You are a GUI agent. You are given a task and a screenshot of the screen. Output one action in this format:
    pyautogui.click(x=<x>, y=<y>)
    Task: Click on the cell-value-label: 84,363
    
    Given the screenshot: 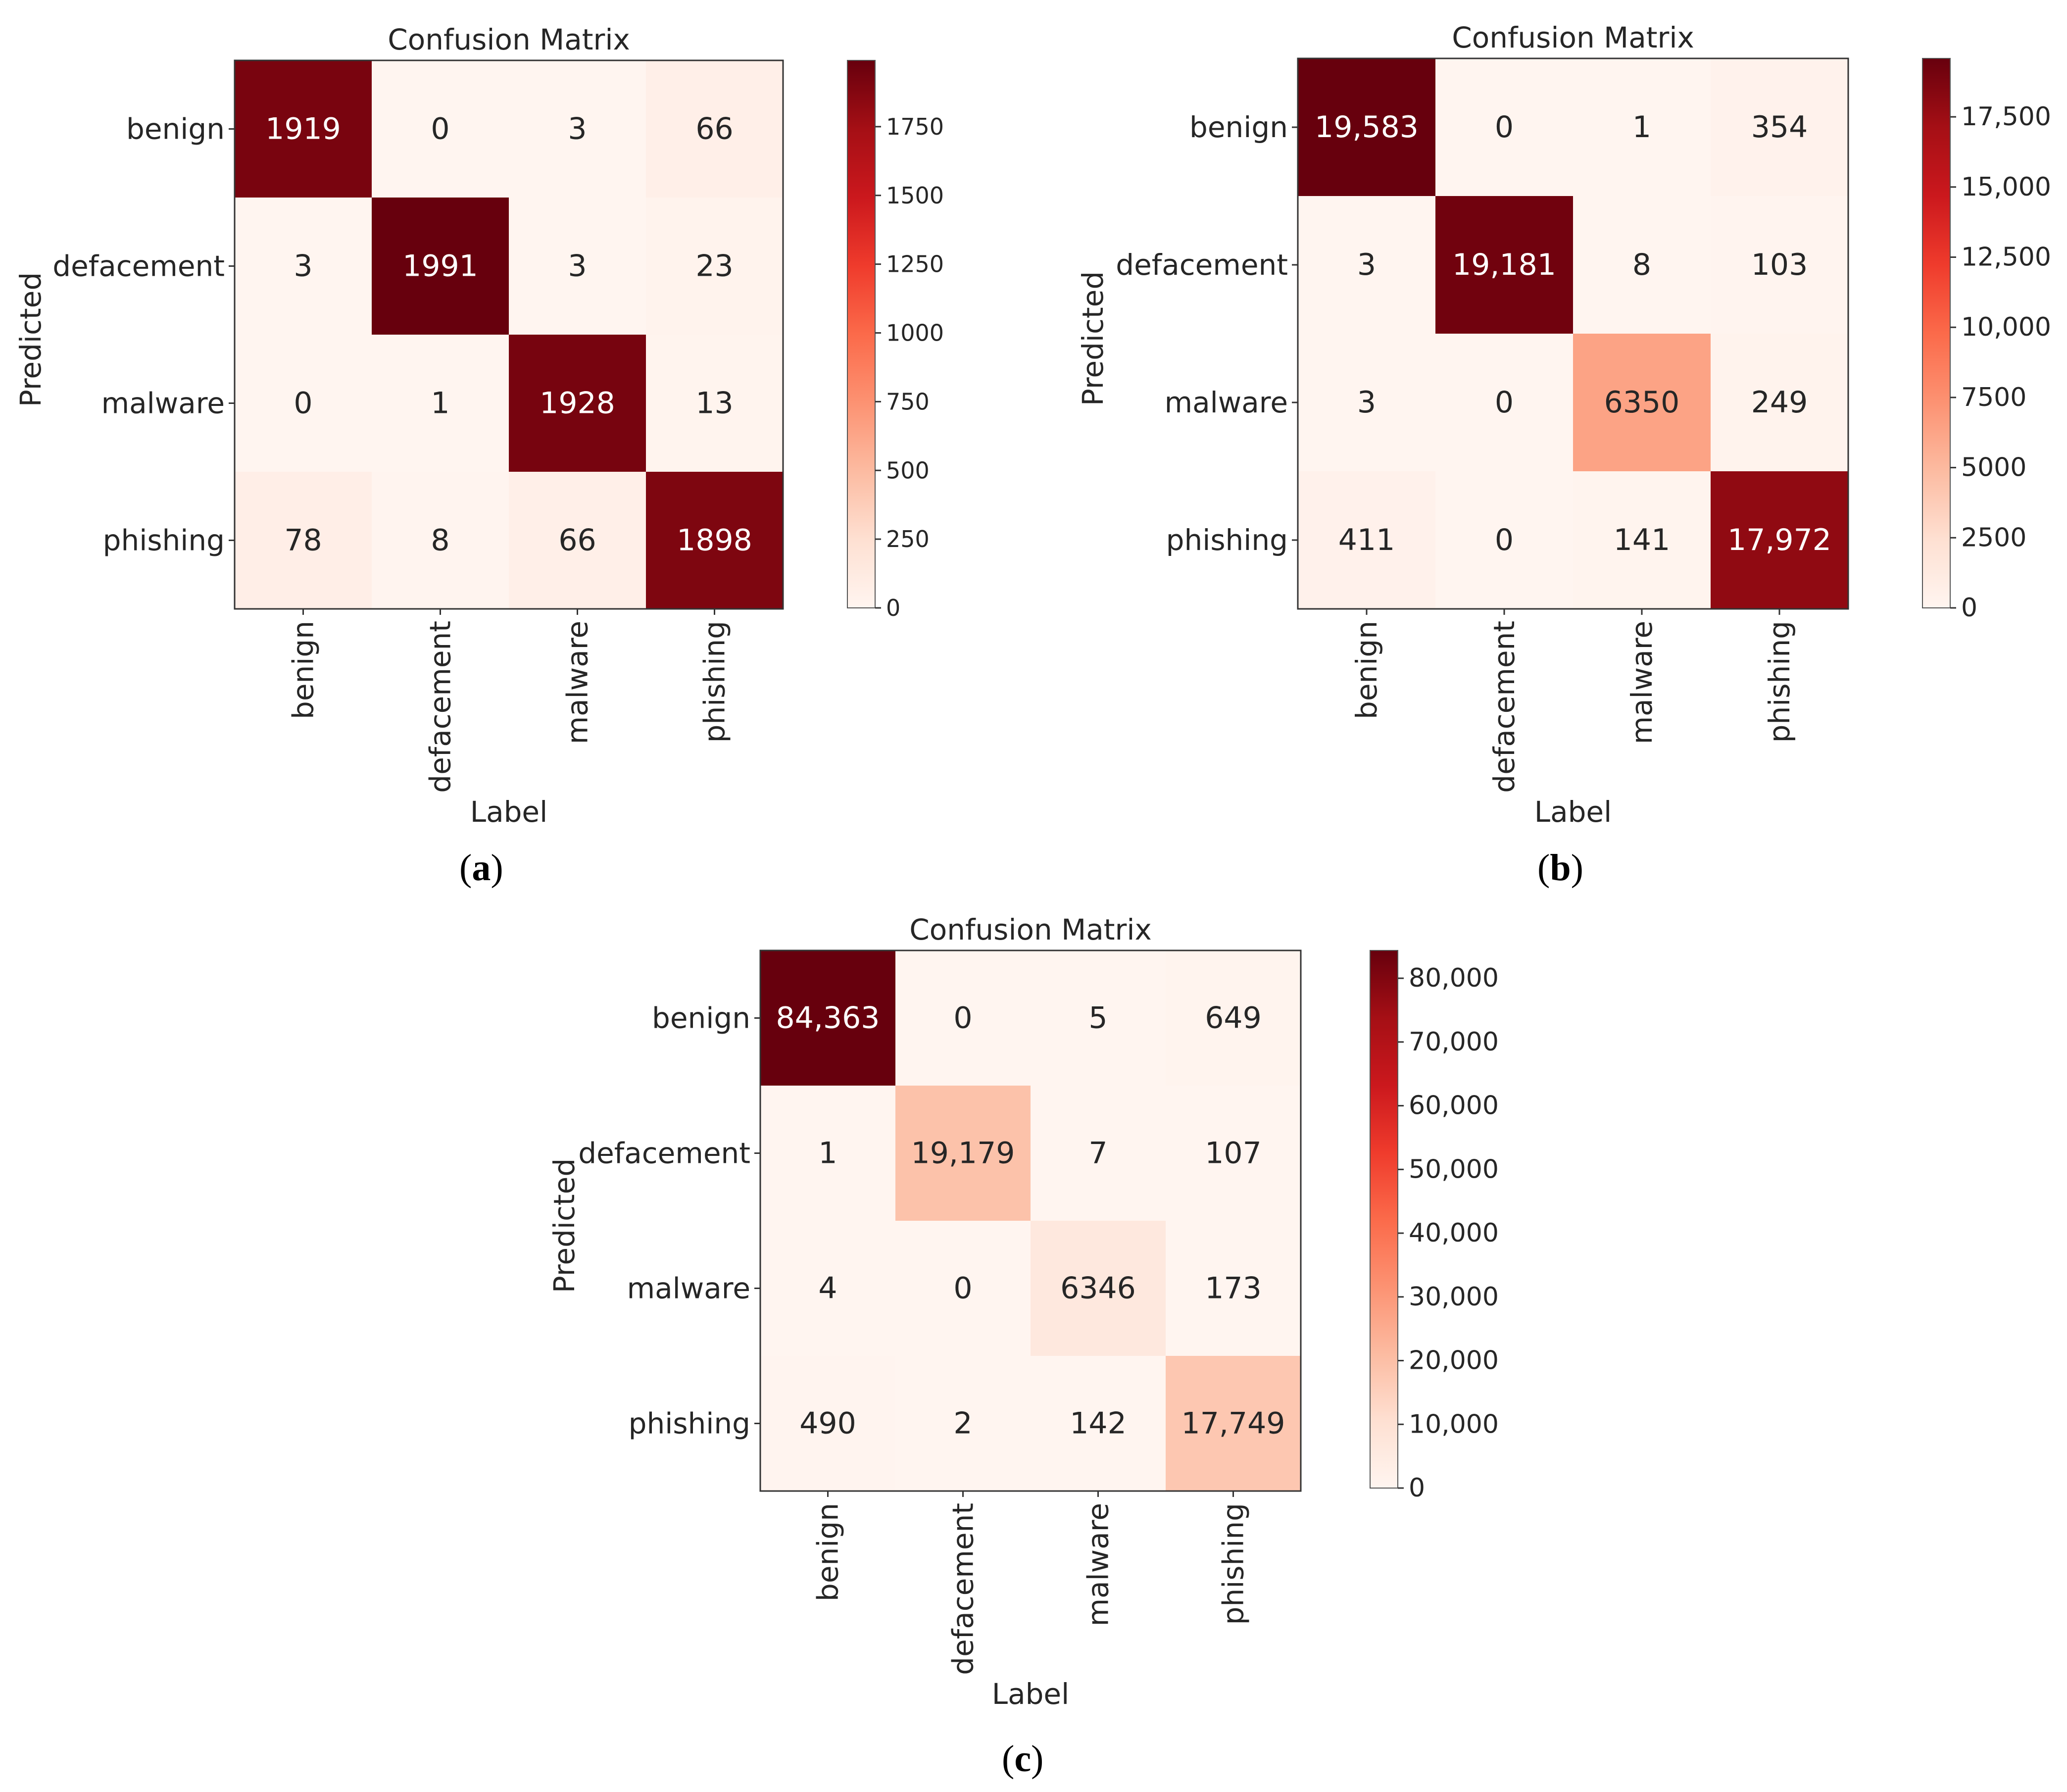 What is the action you would take?
    pyautogui.click(x=828, y=1018)
    